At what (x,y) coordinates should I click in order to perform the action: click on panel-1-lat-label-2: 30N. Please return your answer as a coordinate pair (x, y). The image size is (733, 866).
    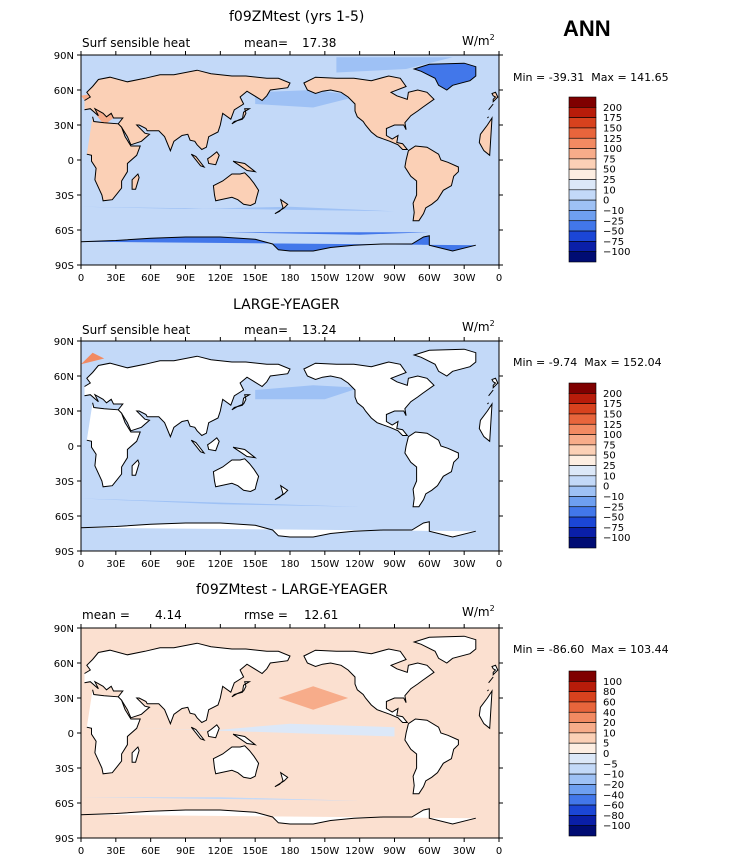
    Looking at the image, I should click on (64, 126).